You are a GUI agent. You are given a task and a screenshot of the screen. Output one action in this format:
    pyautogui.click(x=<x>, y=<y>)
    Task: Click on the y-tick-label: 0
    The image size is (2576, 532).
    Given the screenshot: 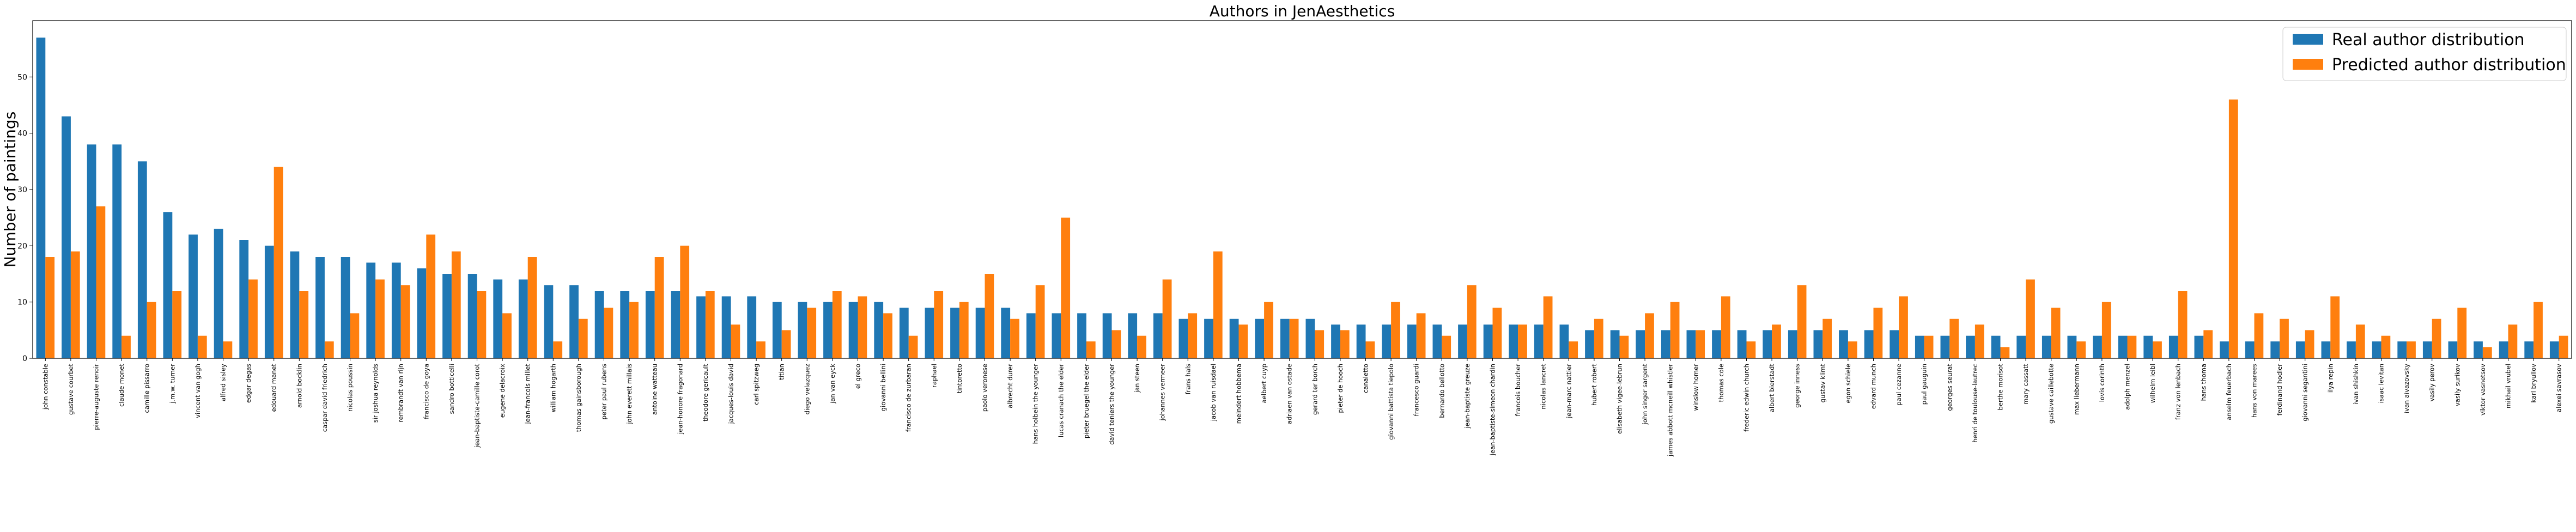 What is the action you would take?
    pyautogui.click(x=25, y=358)
    